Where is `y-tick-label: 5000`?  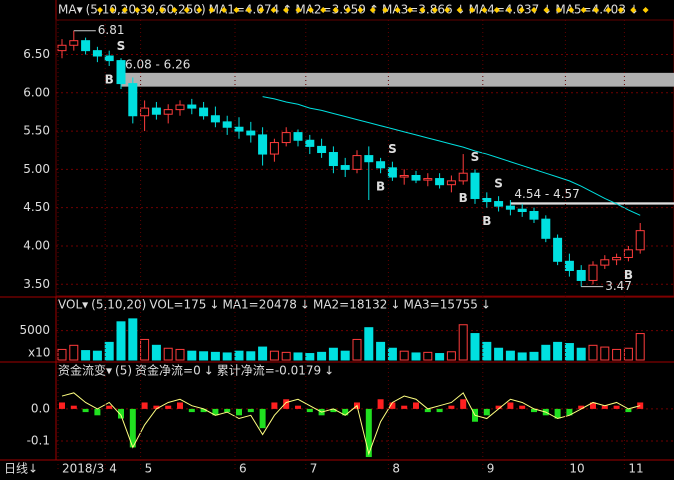
y-tick-label: 5000 is located at coordinates (34, 330).